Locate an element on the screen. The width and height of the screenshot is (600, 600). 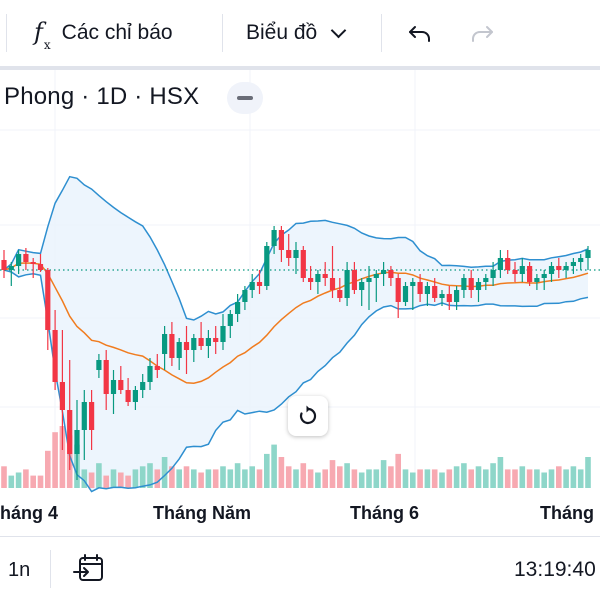
undo-icon is located at coordinates (419, 34).